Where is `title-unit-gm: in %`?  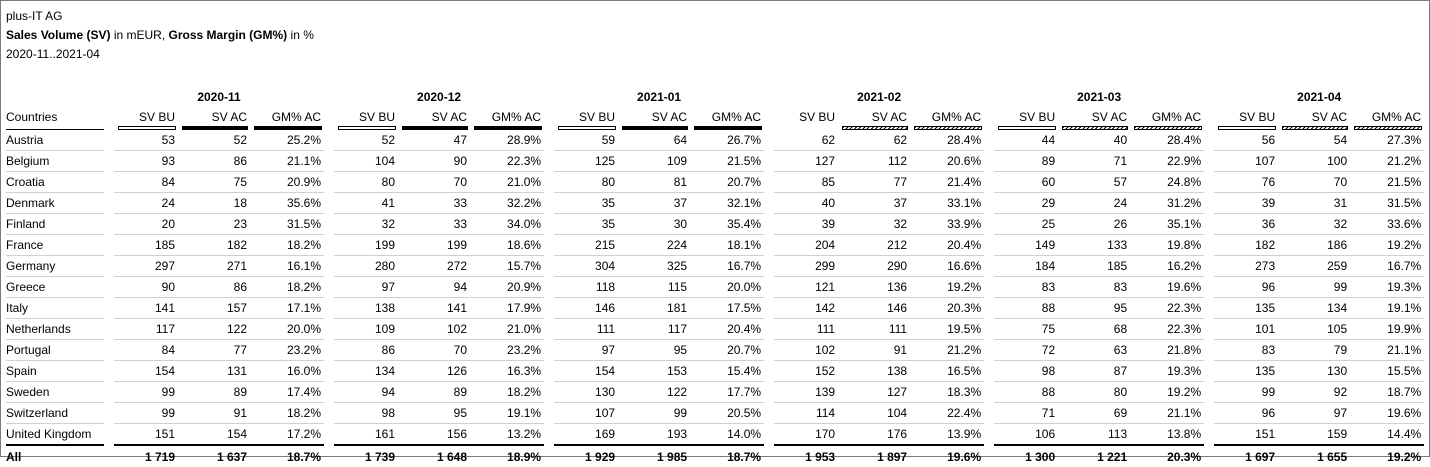 title-unit-gm: in % is located at coordinates (300, 35).